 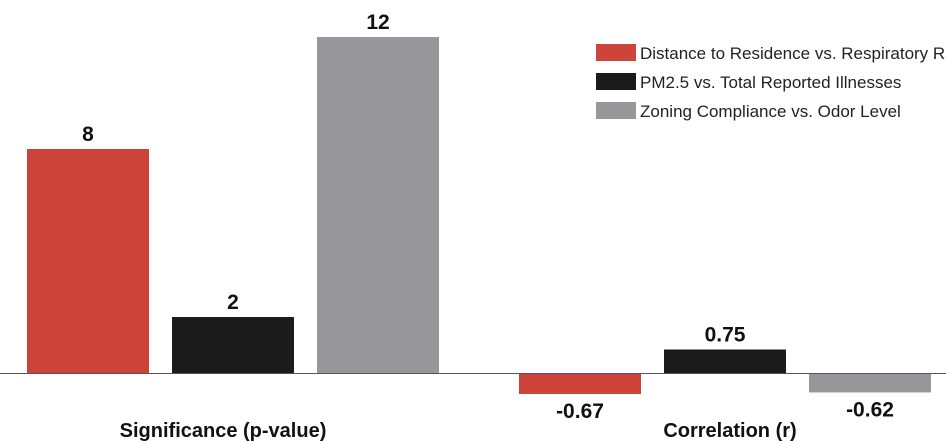 What do you see at coordinates (616, 52) in the screenshot?
I see `legend-swatch-distance` at bounding box center [616, 52].